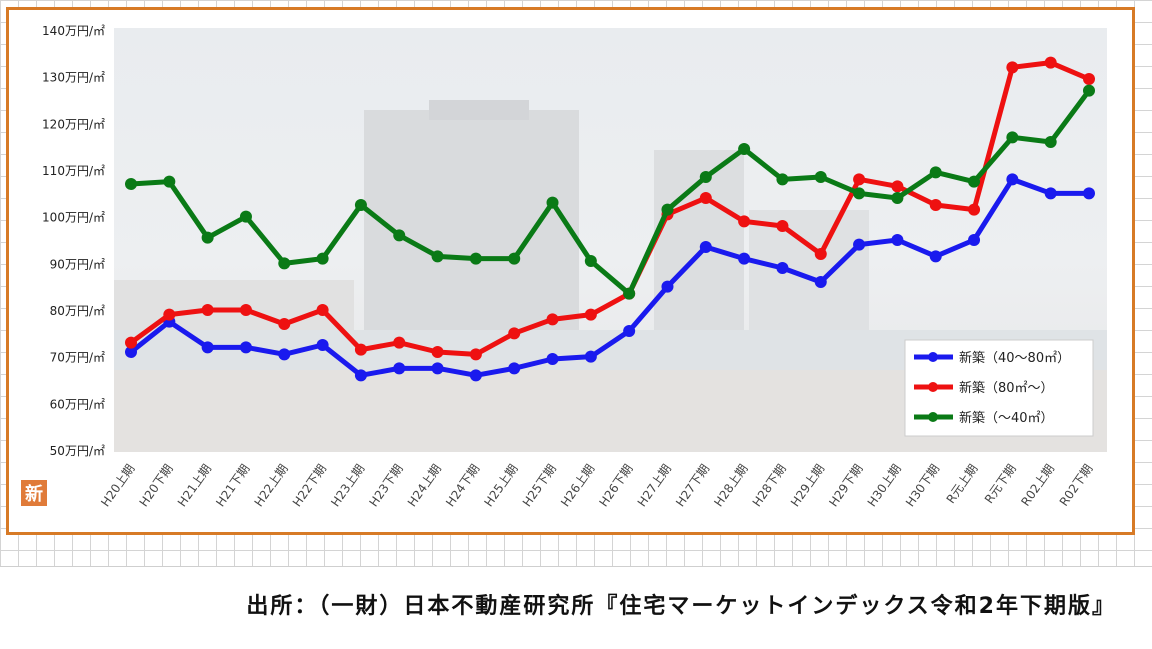 The image size is (1152, 649). Describe the element at coordinates (73, 78) in the screenshot. I see `y-tick-label: 130万円/㎡` at that location.